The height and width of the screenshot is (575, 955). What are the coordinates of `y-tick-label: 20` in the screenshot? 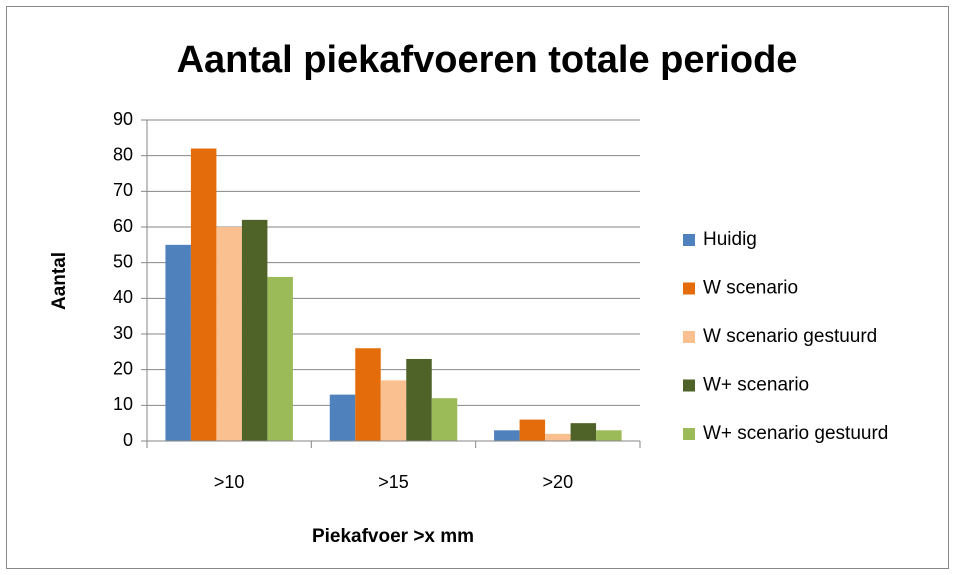 It's located at (123, 368).